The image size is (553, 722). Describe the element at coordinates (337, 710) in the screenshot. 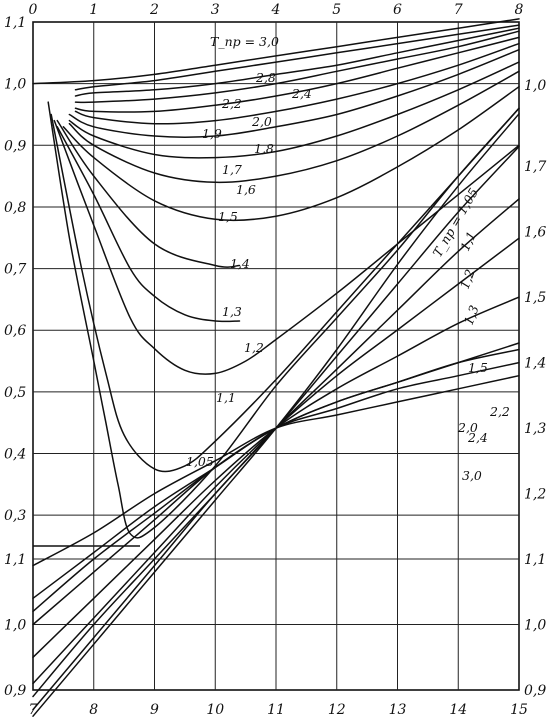

I see `x-bottom-tick: 12` at that location.